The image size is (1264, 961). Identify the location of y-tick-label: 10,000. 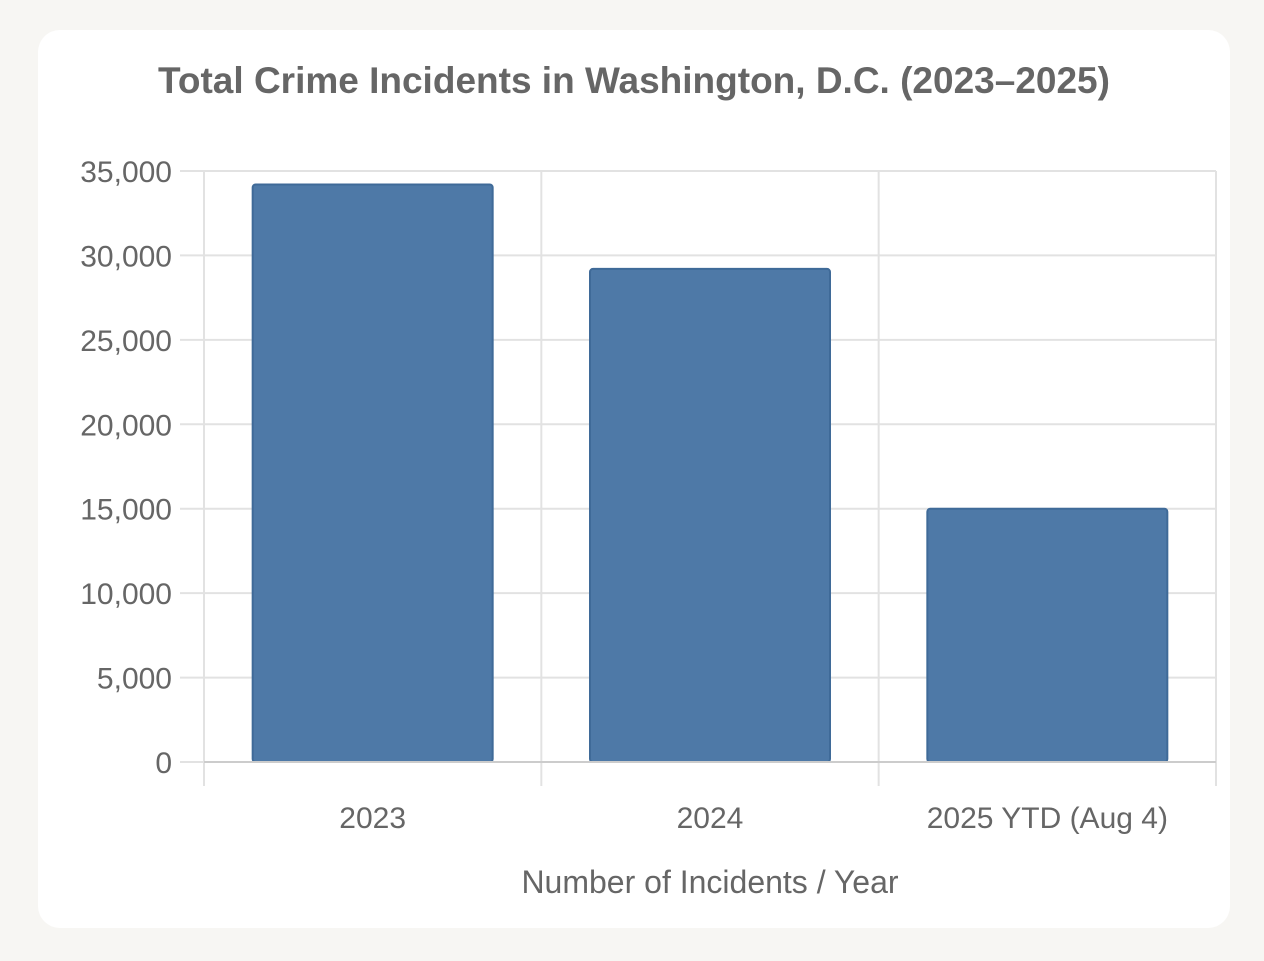
(126, 594).